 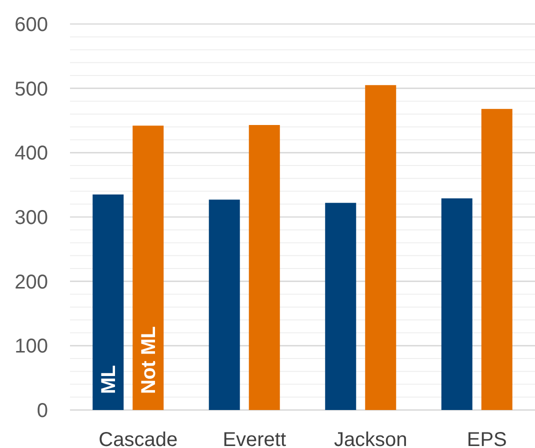 What do you see at coordinates (31, 347) in the screenshot?
I see `y-tick-label: 100` at bounding box center [31, 347].